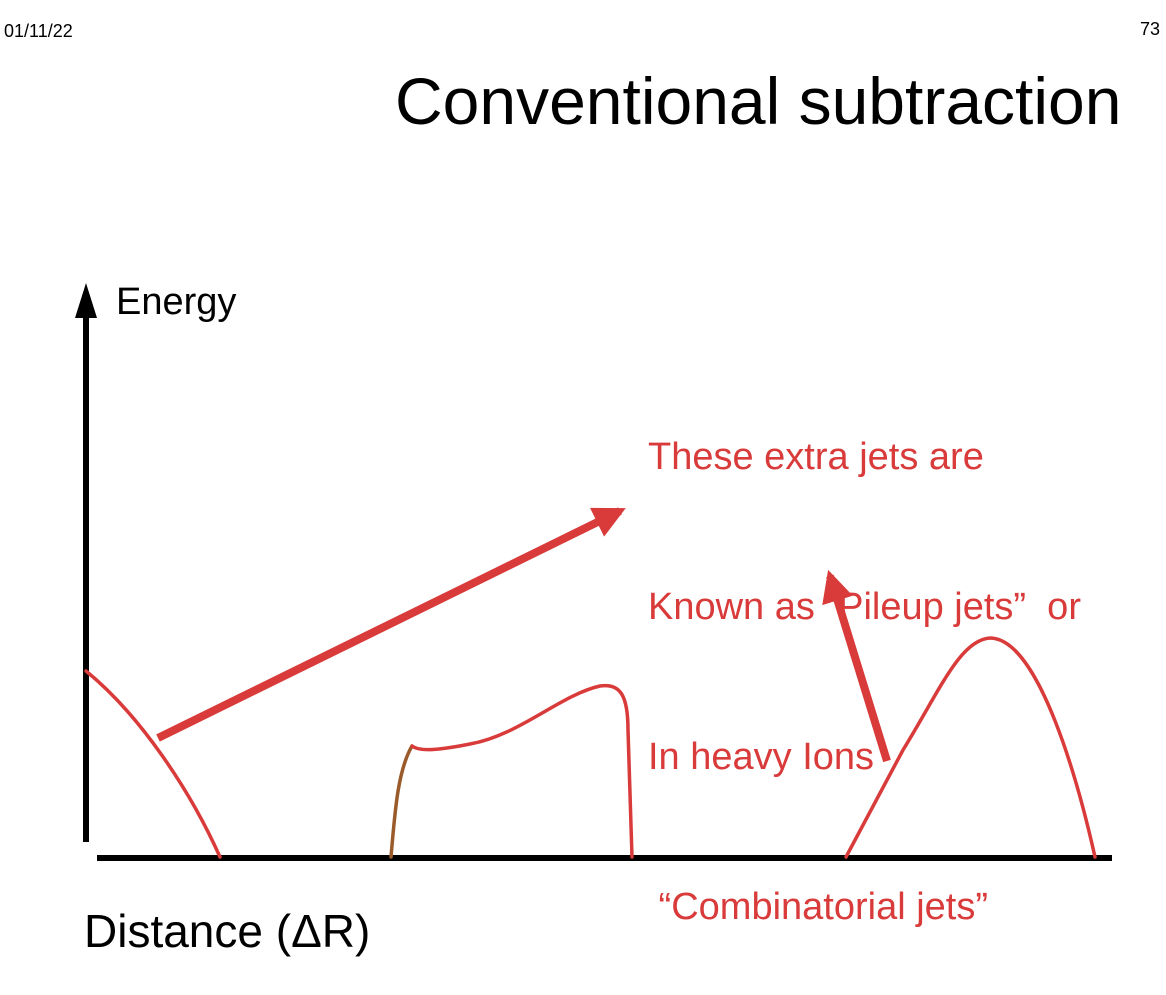 The width and height of the screenshot is (1166, 995). Describe the element at coordinates (856, 666) in the screenshot. I see `pointer-arrow-short` at that location.